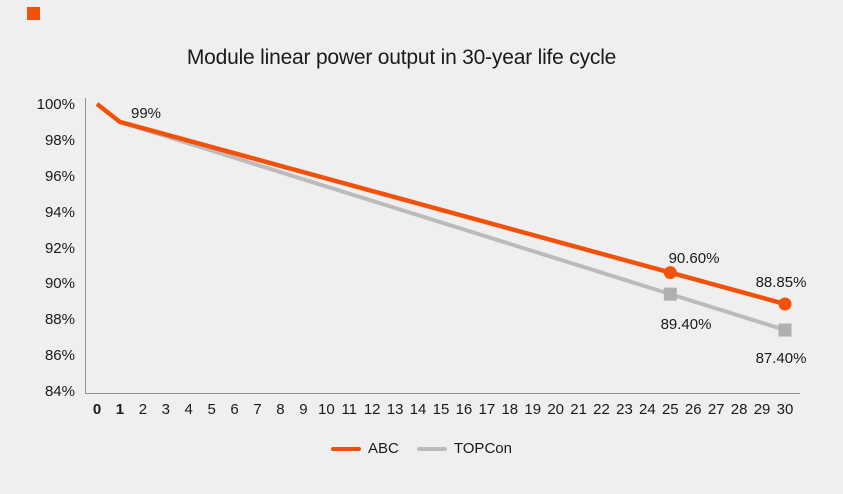 The height and width of the screenshot is (494, 843). What do you see at coordinates (188, 409) in the screenshot?
I see `x-tick-label: 4` at bounding box center [188, 409].